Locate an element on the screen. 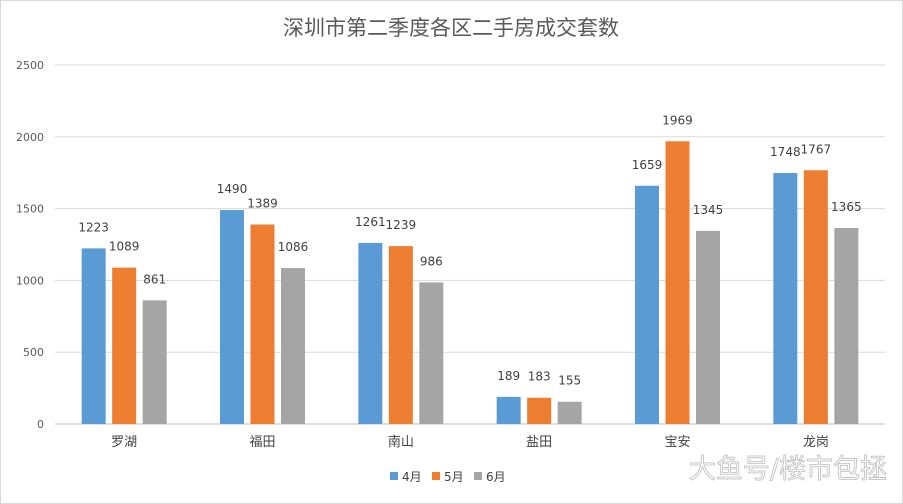 This screenshot has width=903, height=504. data-label: 1659 is located at coordinates (647, 165).